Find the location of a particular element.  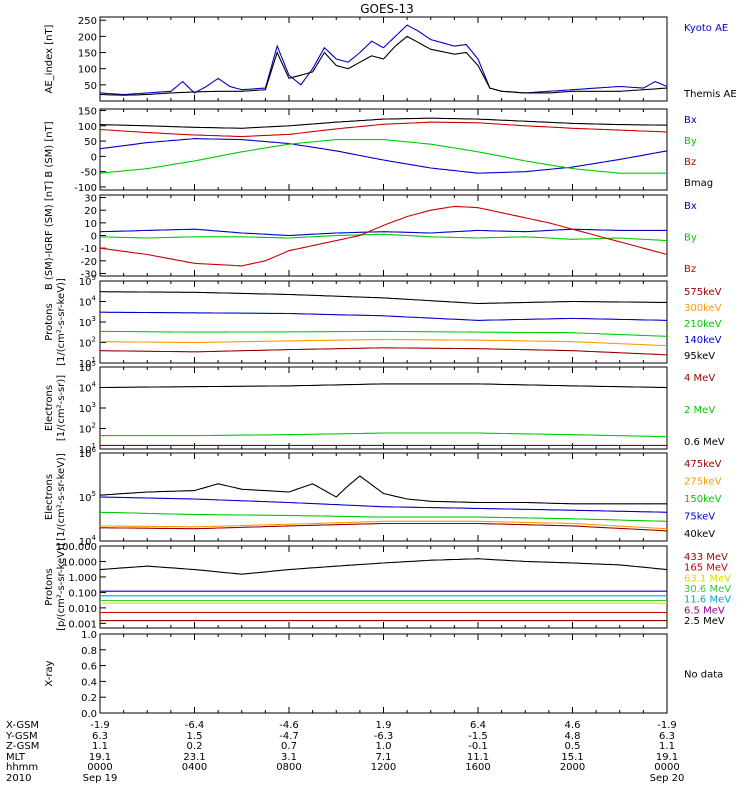

y-tick-label: -100 is located at coordinates (85, 188).